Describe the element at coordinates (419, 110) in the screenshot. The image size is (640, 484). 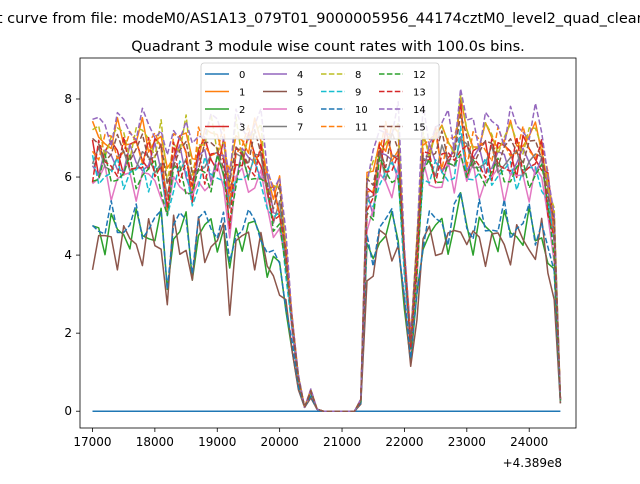
I see `legend-label-14: 14` at that location.